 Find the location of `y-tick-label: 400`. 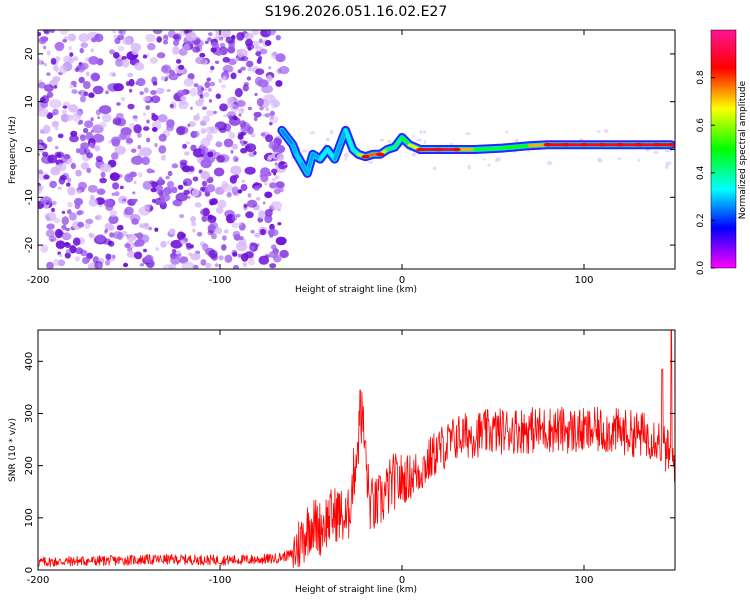

y-tick-label: 400 is located at coordinates (29, 361).